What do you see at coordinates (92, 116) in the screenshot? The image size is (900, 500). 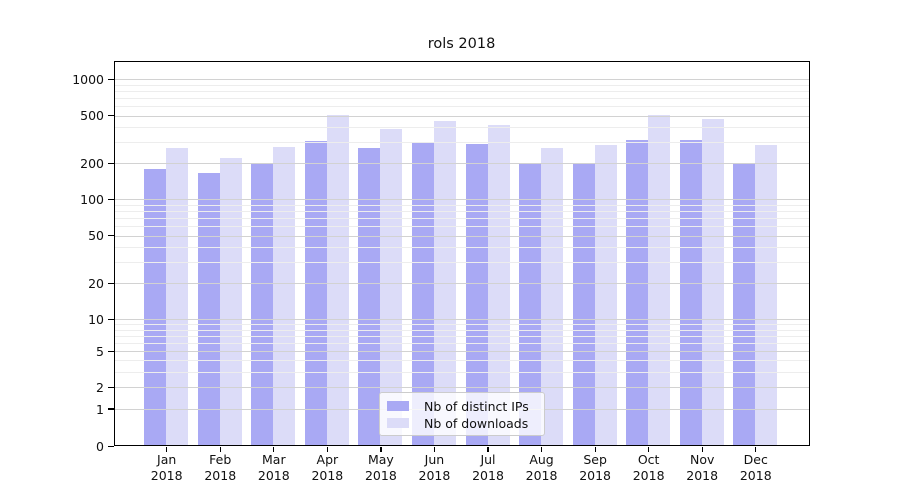 I see `y-tick-label: 500` at bounding box center [92, 116].